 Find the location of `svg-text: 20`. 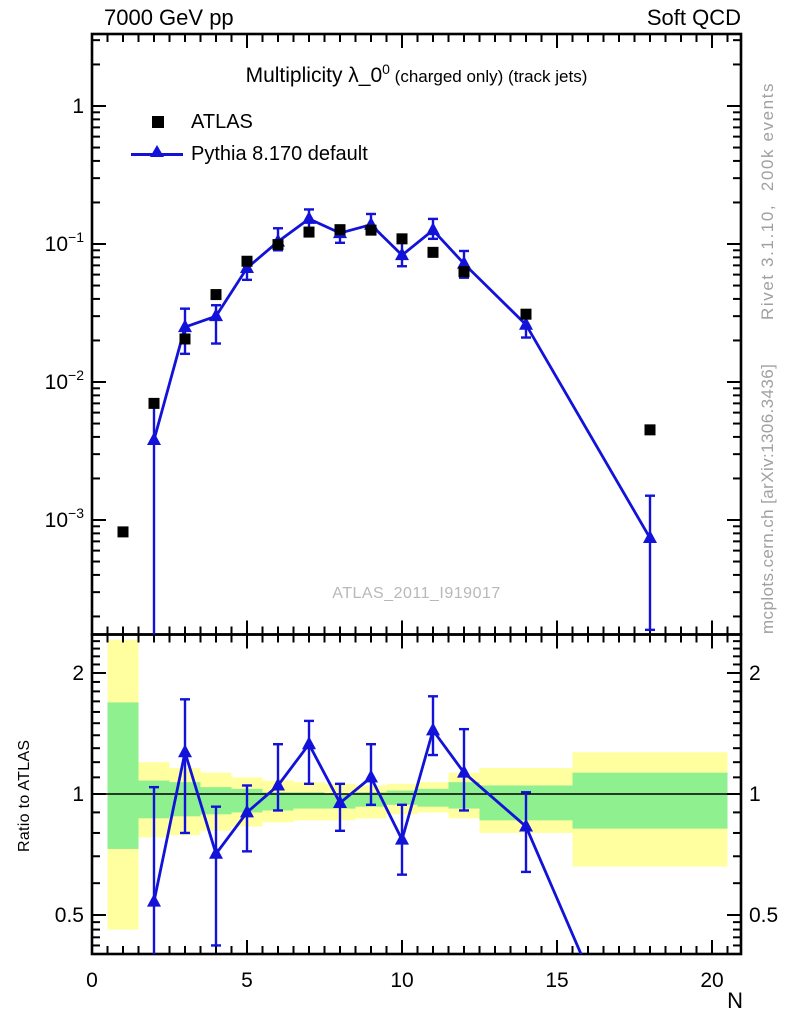

svg-text: 20 is located at coordinates (711, 980).